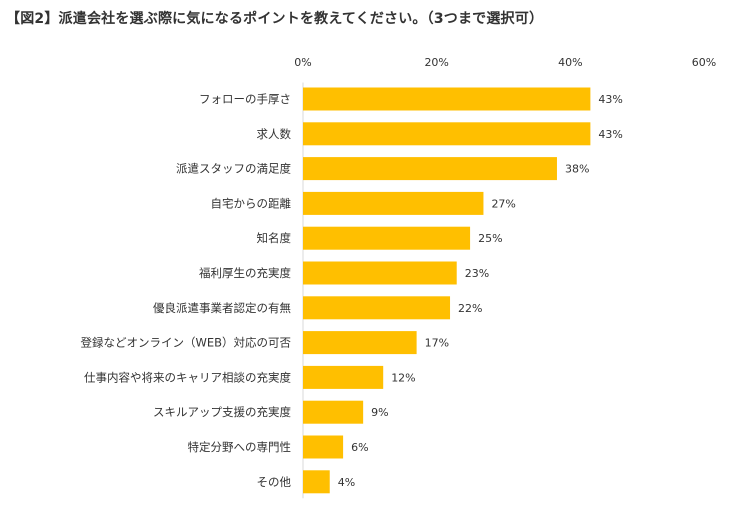 The image size is (734, 509). Describe the element at coordinates (233, 169) in the screenshot. I see `category-label: 派遣スタッフの満足度` at that location.